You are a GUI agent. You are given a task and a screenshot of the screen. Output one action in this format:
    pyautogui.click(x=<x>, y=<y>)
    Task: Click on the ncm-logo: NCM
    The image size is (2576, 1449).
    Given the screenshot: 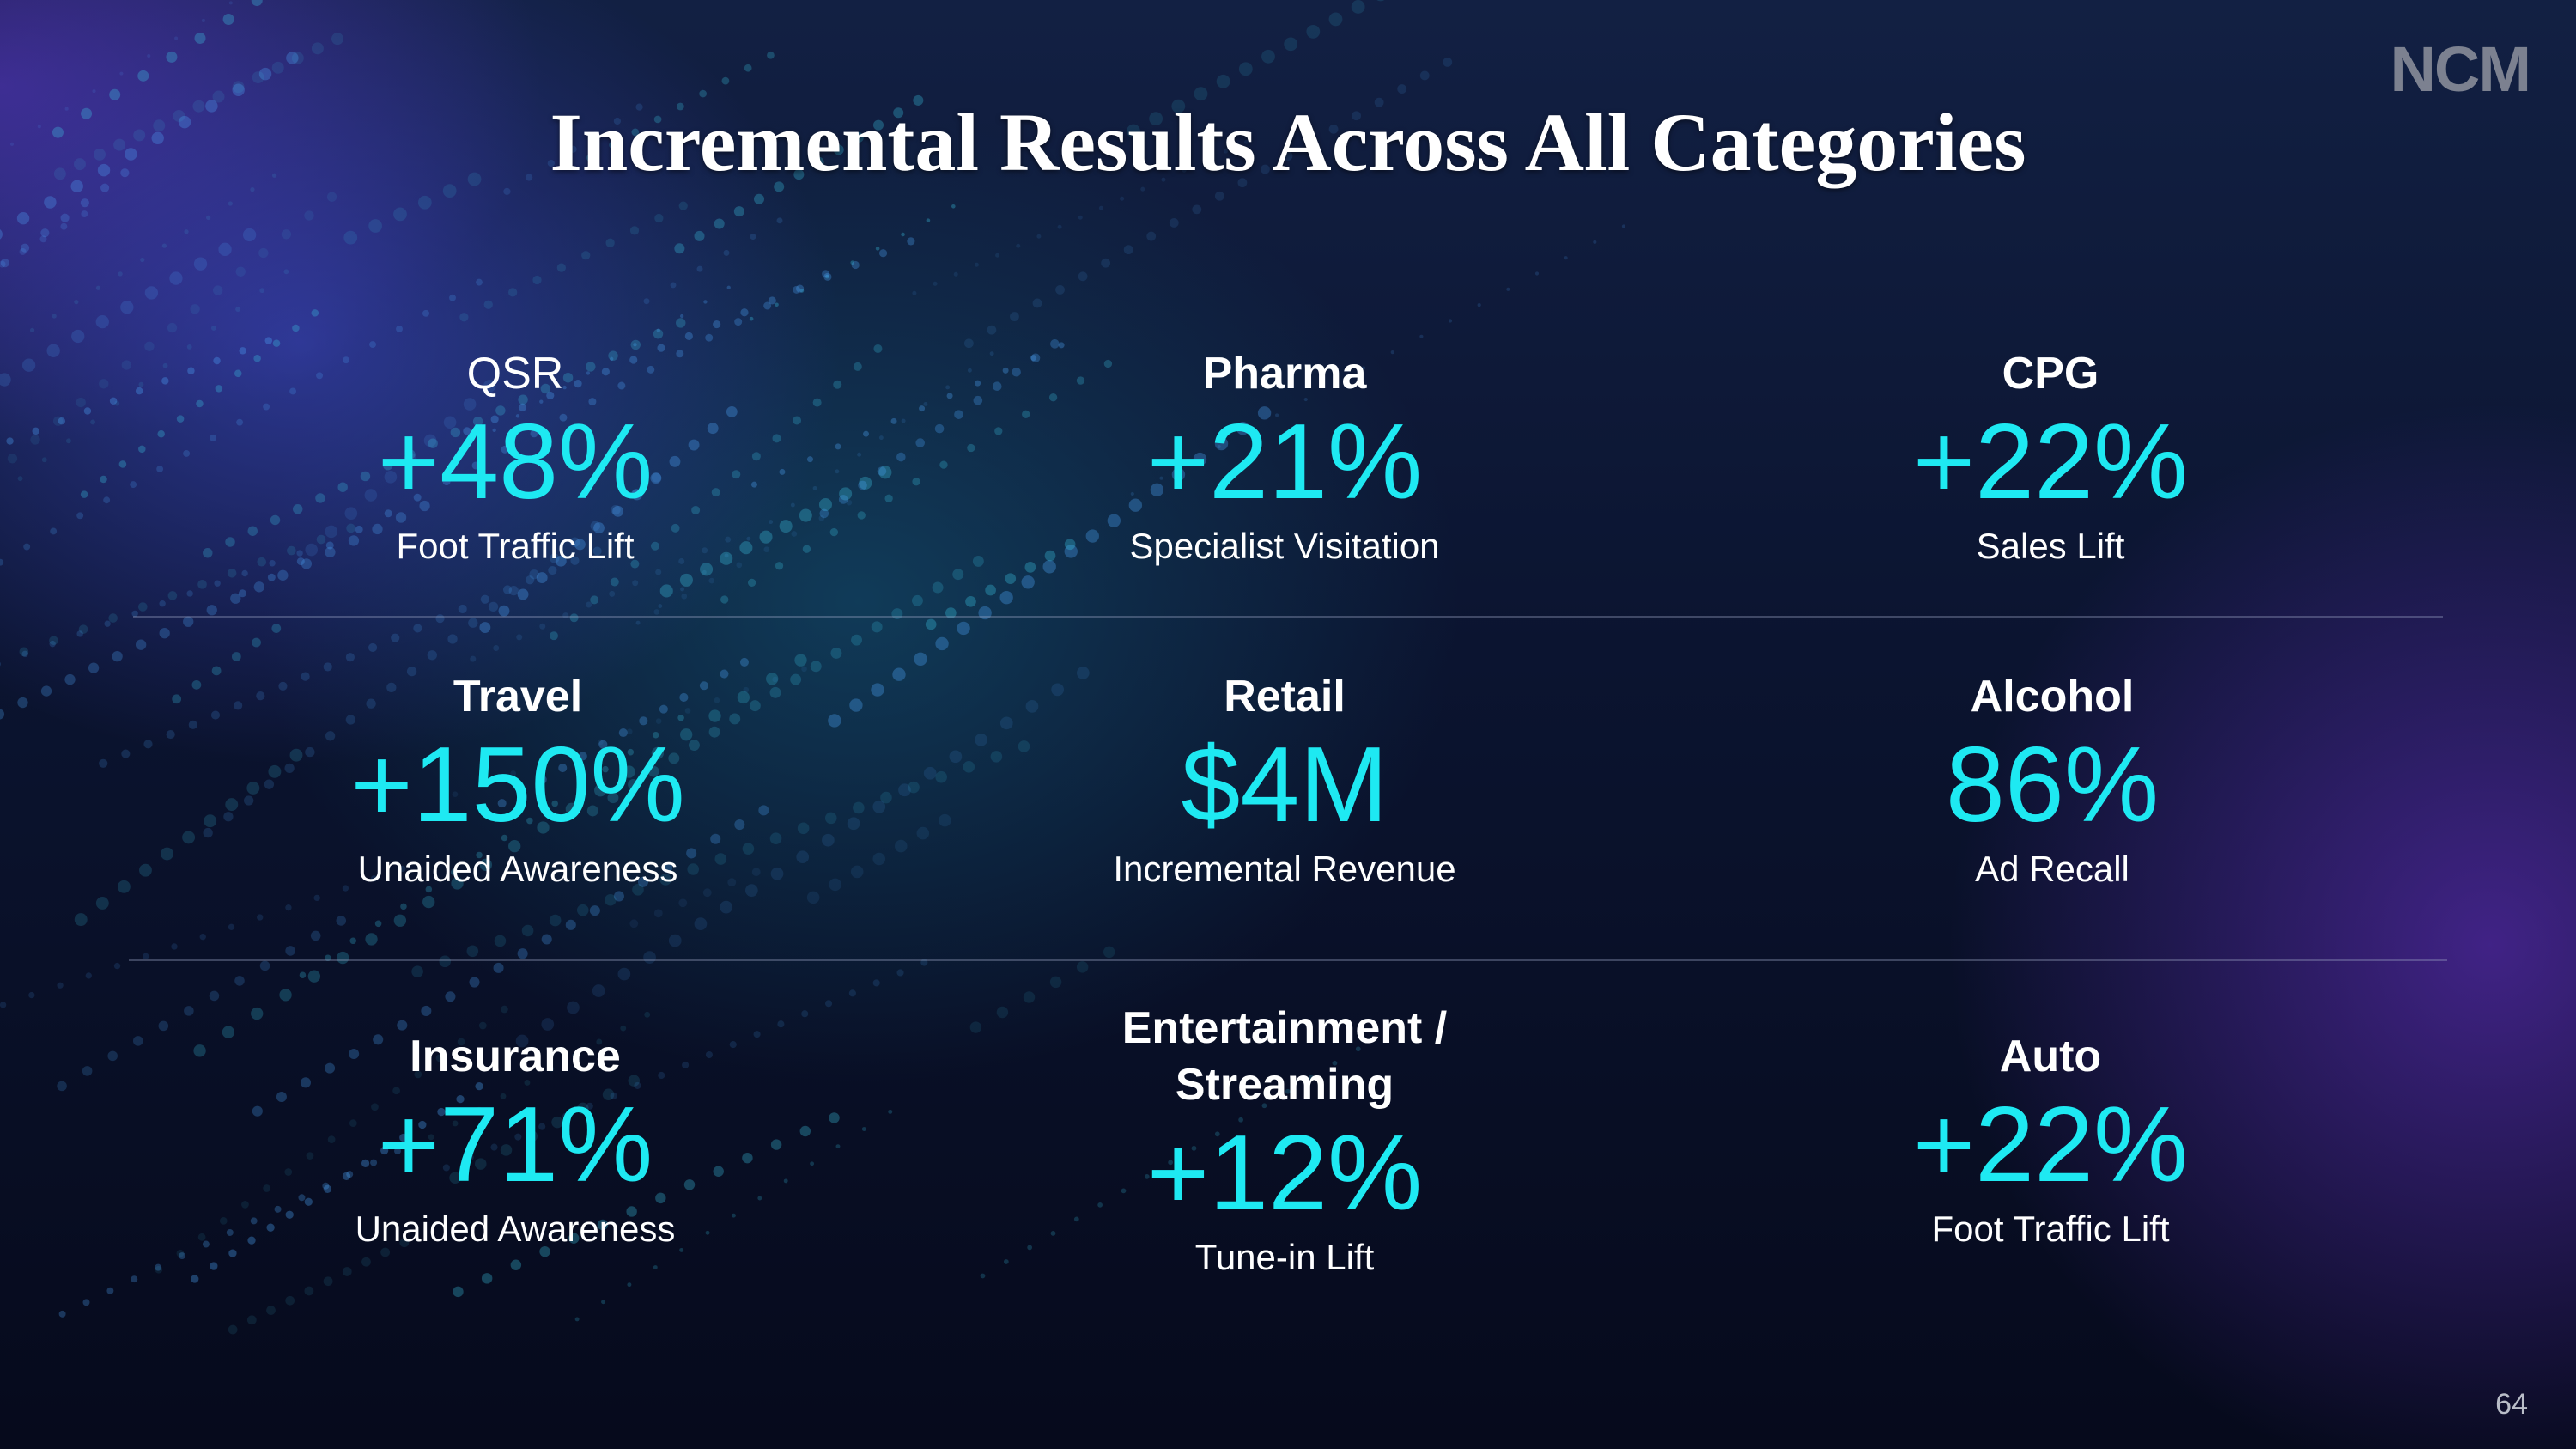 What is the action you would take?
    pyautogui.click(x=2460, y=69)
    